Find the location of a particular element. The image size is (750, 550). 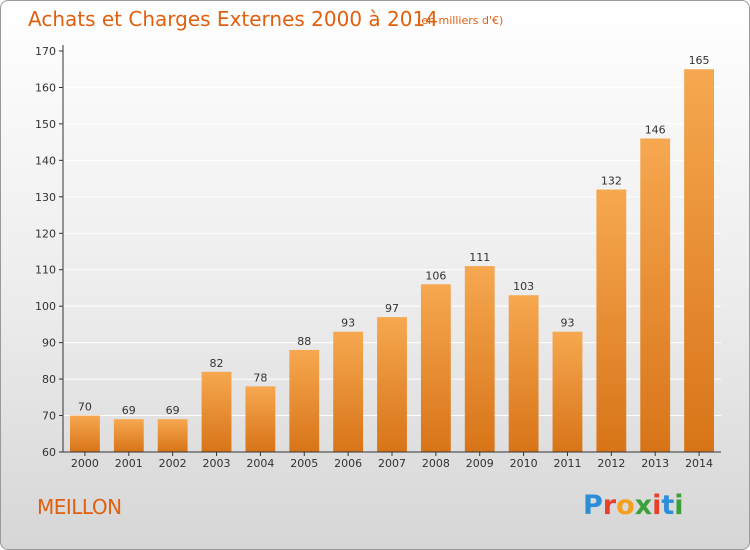

y-tick-label: 140 is located at coordinates (45, 160).